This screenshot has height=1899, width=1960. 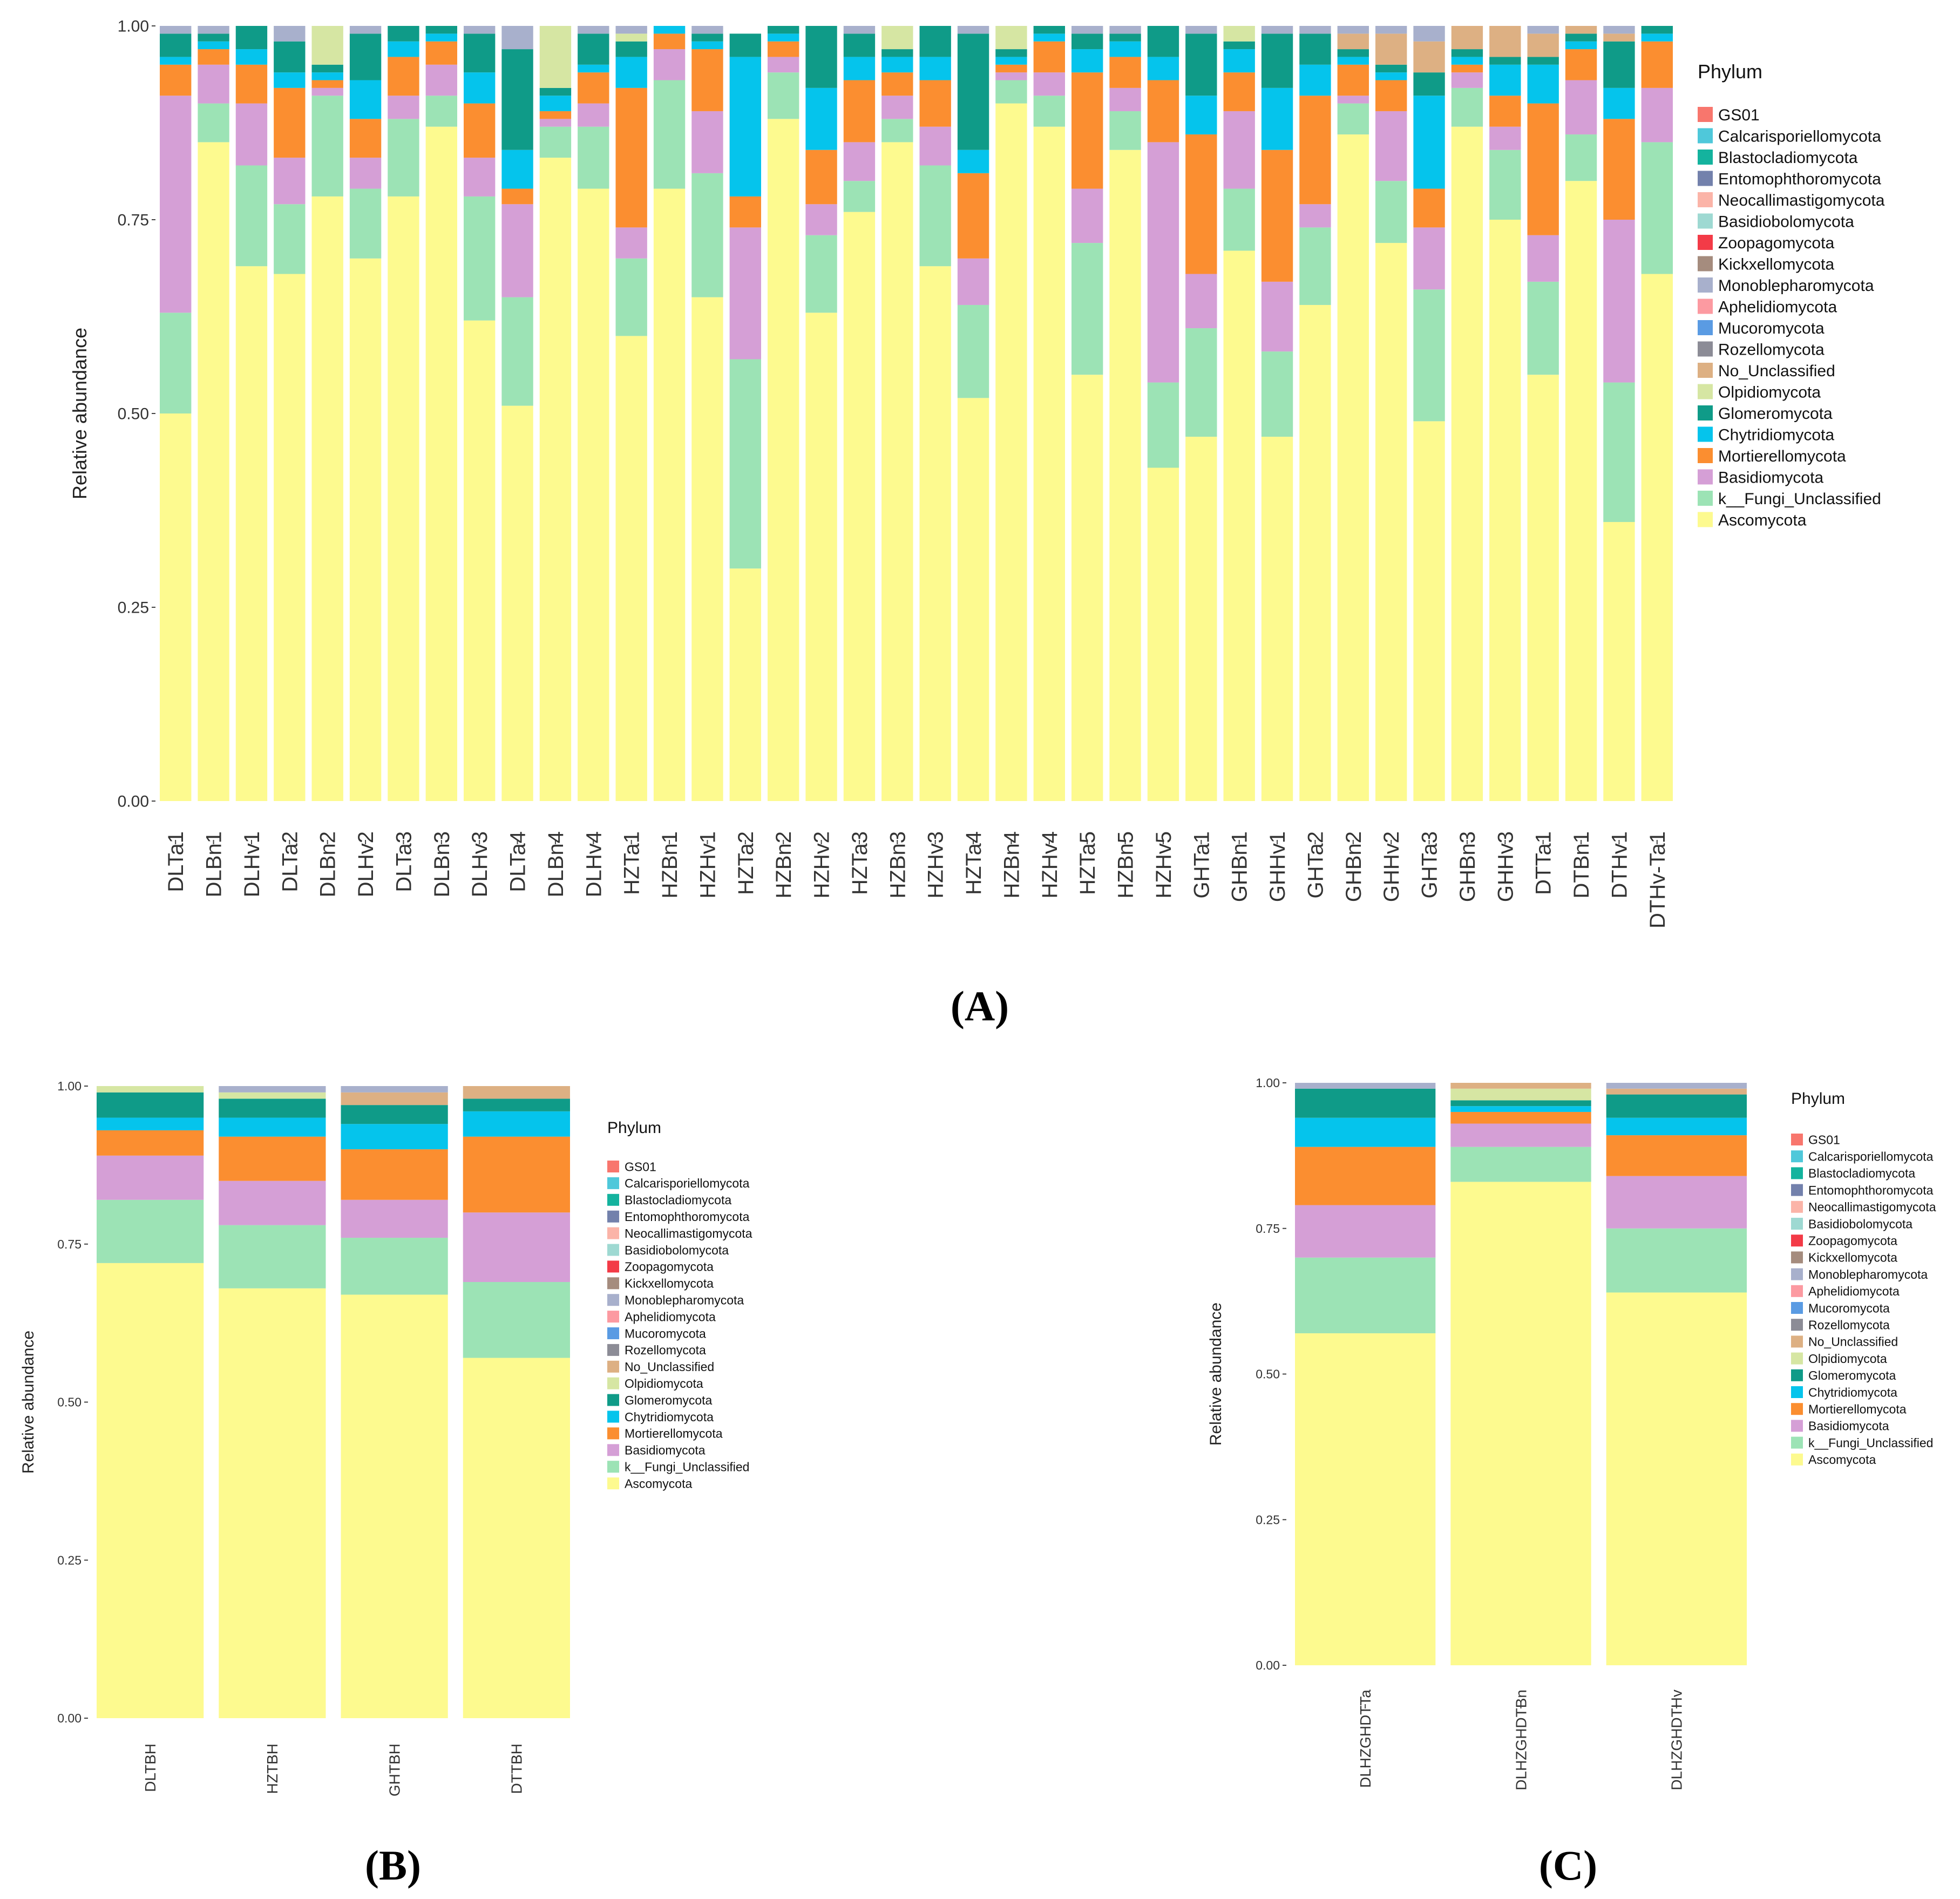 What do you see at coordinates (1201, 413) in the screenshot?
I see `bar-stack-ghta1` at bounding box center [1201, 413].